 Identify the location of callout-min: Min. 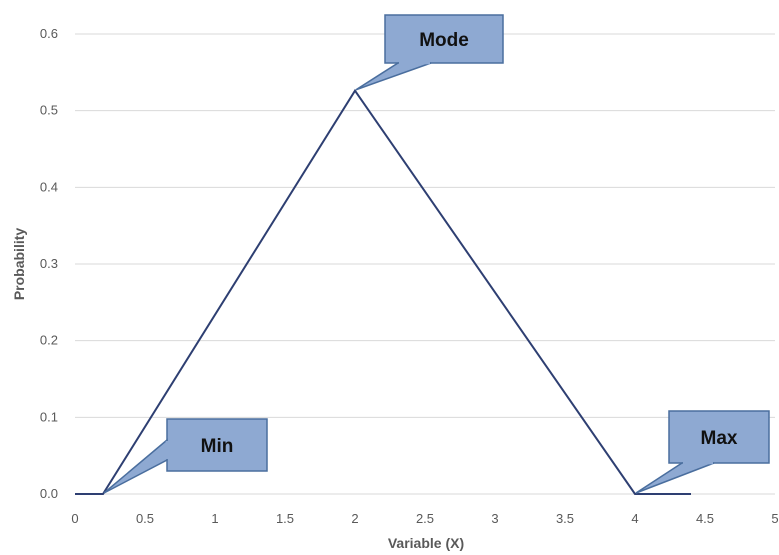
(185, 456).